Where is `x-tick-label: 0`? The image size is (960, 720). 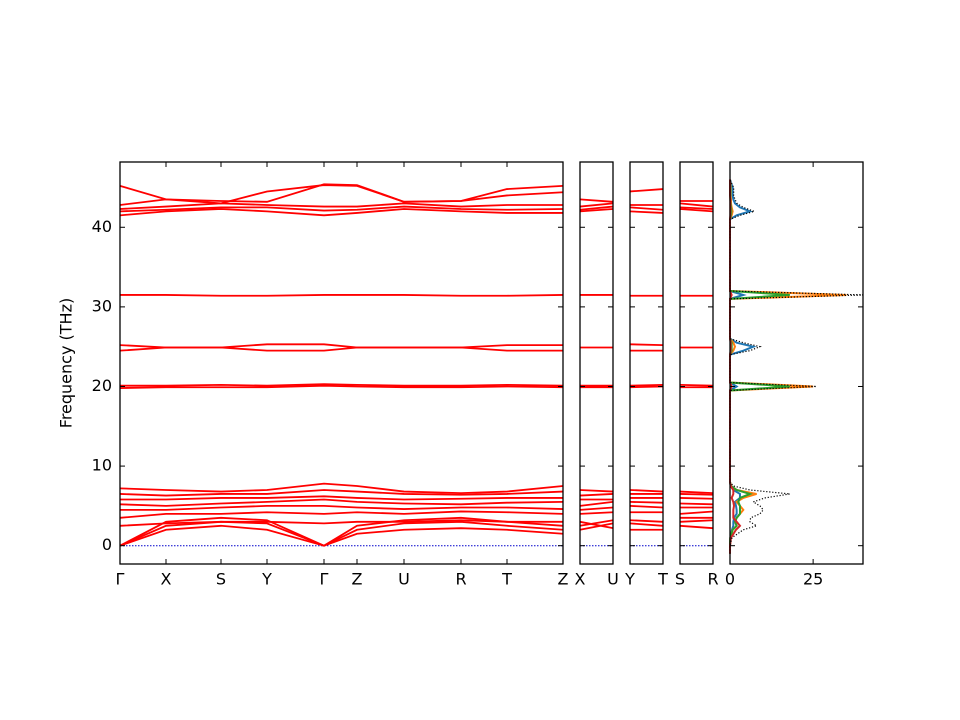 x-tick-label: 0 is located at coordinates (730, 579).